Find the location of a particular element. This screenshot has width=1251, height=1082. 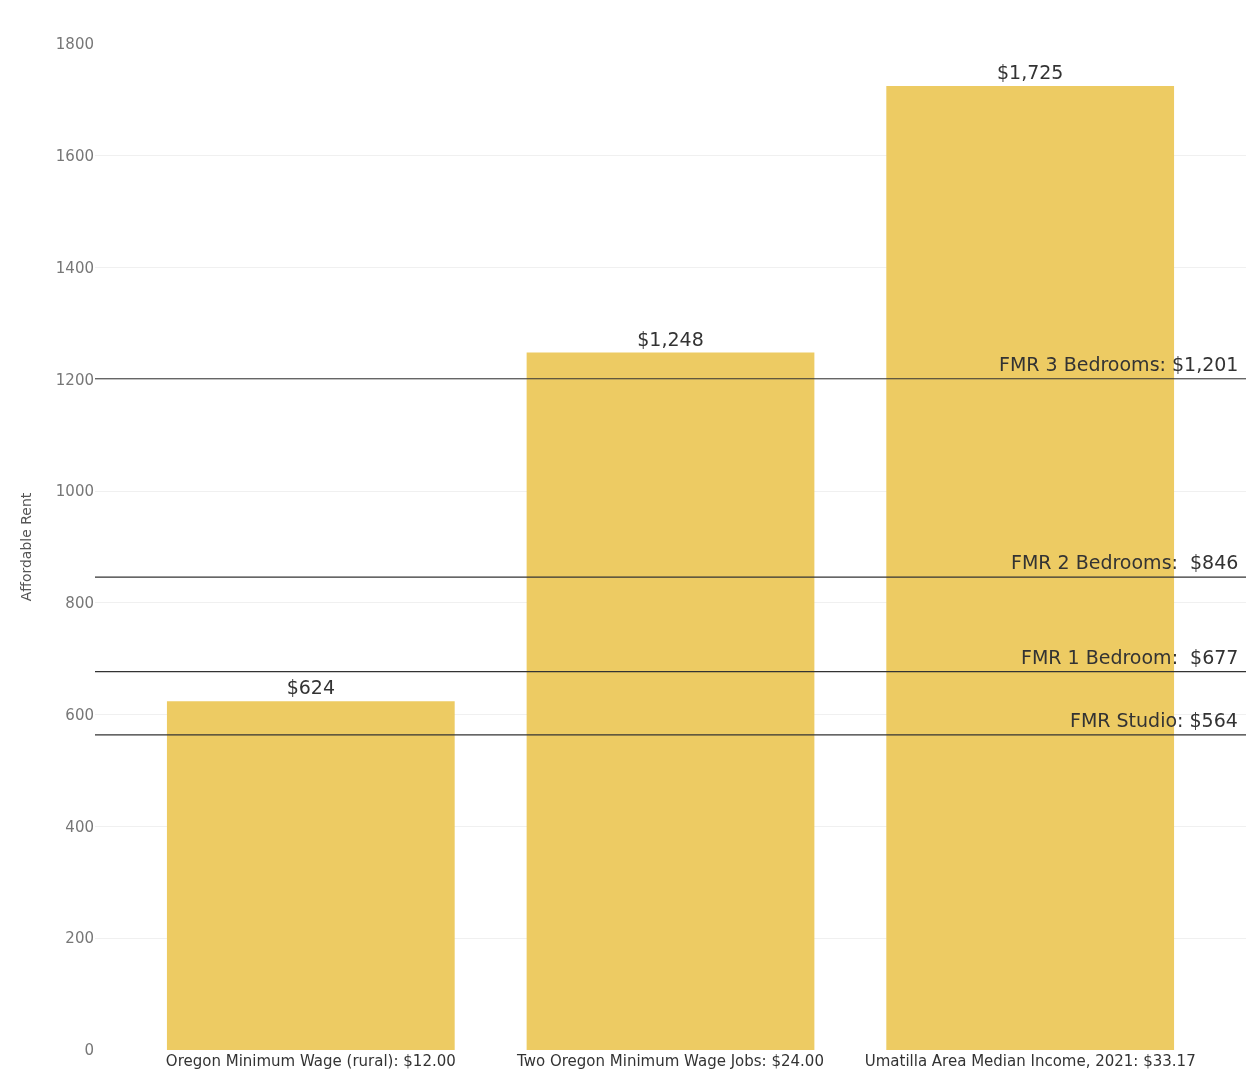

y-tick-label: 1800 is located at coordinates (74, 44).